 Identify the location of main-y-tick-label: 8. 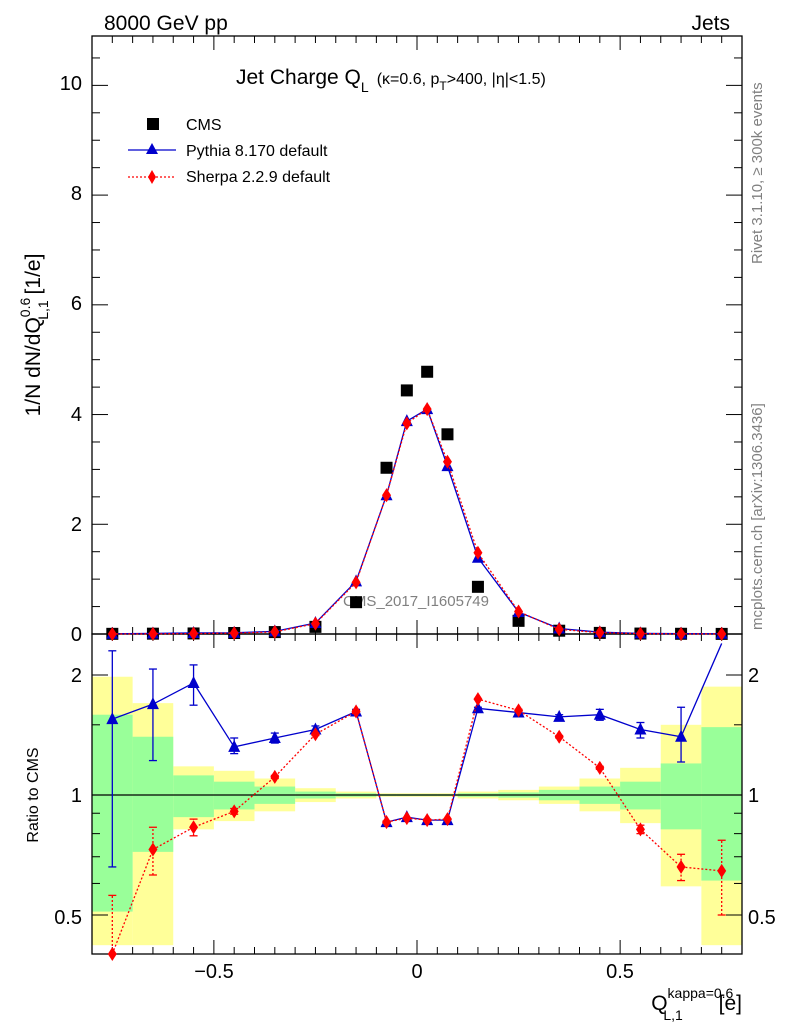
(76, 194).